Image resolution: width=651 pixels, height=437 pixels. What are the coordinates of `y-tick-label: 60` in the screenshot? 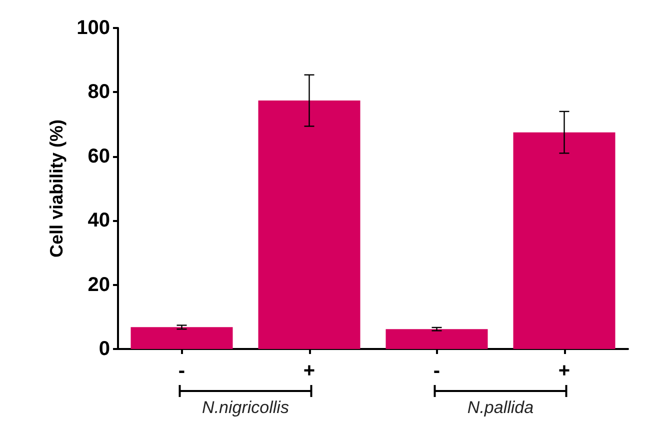 It's located at (99, 156).